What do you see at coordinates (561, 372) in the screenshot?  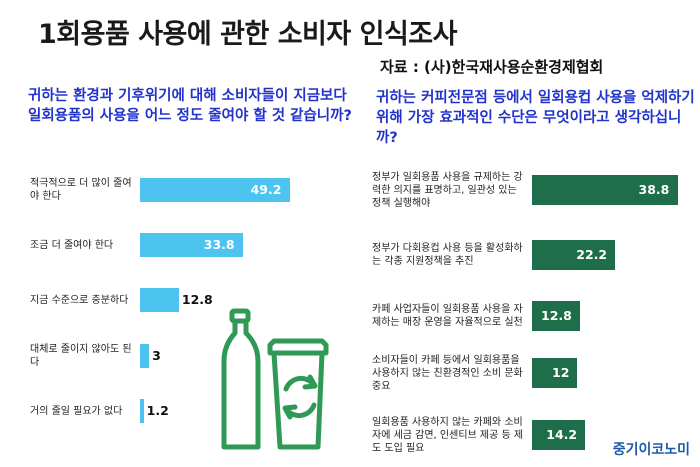 I see `data-label: 12` at bounding box center [561, 372].